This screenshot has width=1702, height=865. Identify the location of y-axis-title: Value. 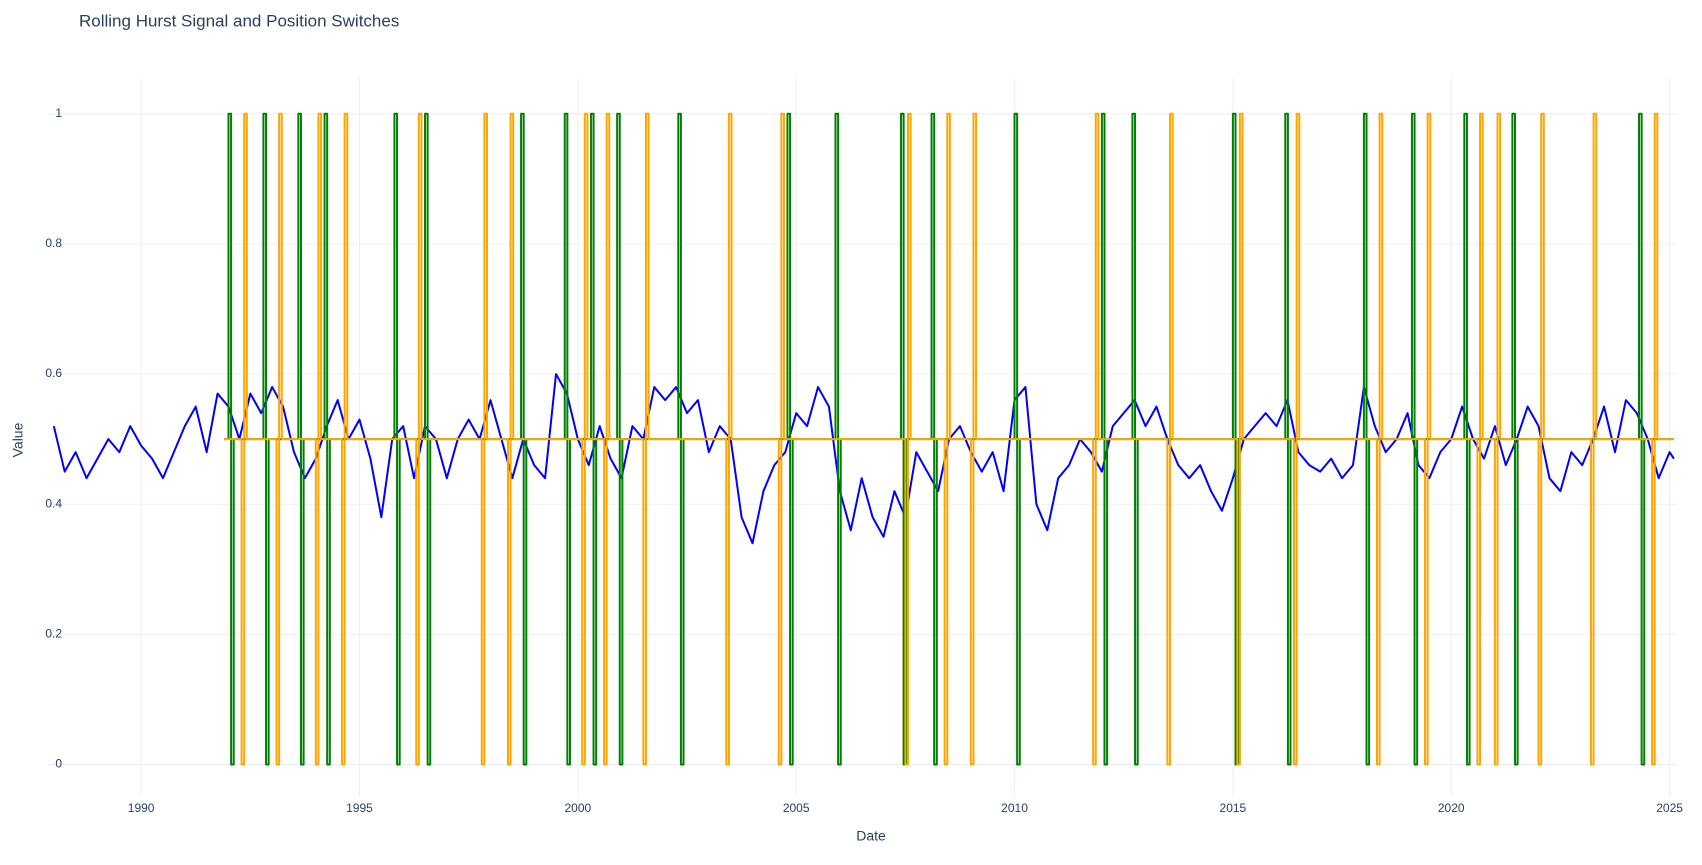
(18, 439).